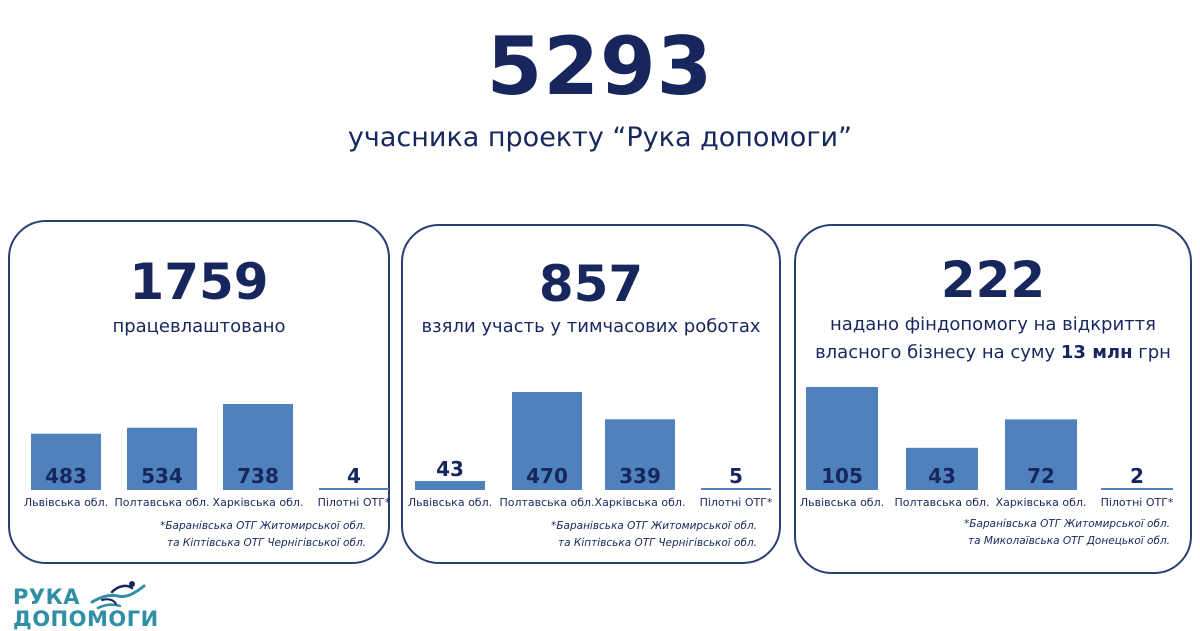 The width and height of the screenshot is (1200, 631). What do you see at coordinates (591, 326) in the screenshot?
I see `temporary-work-caption: взяли участь у тимчасових роботах` at bounding box center [591, 326].